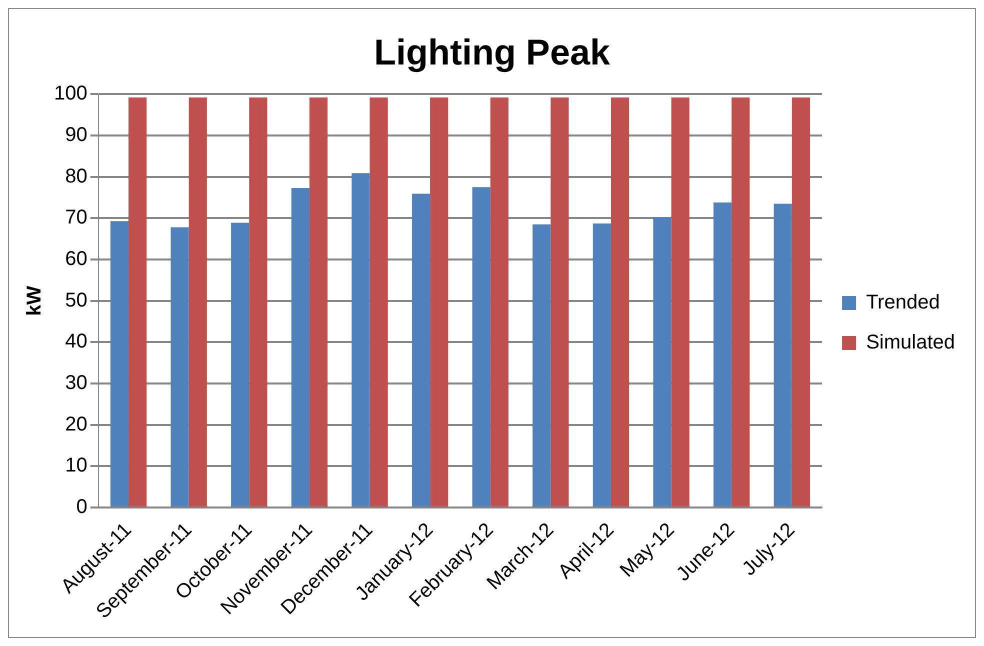  Describe the element at coordinates (35, 301) in the screenshot. I see `y-axis-title: kW` at that location.